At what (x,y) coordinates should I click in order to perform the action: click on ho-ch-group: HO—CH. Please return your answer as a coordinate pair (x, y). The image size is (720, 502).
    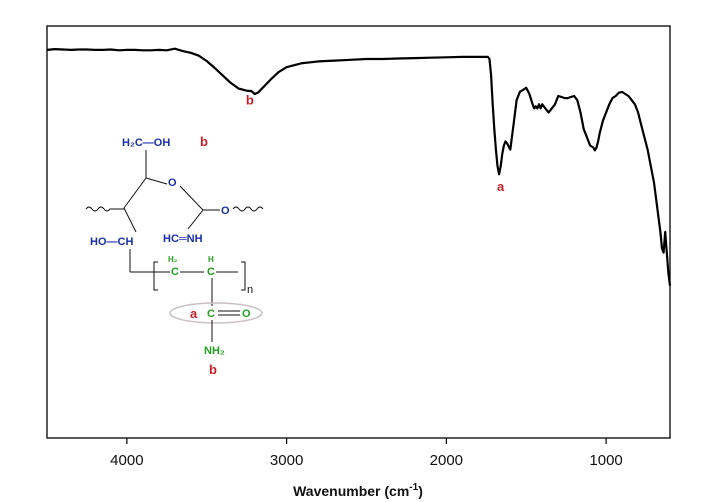
    Looking at the image, I should click on (111, 242).